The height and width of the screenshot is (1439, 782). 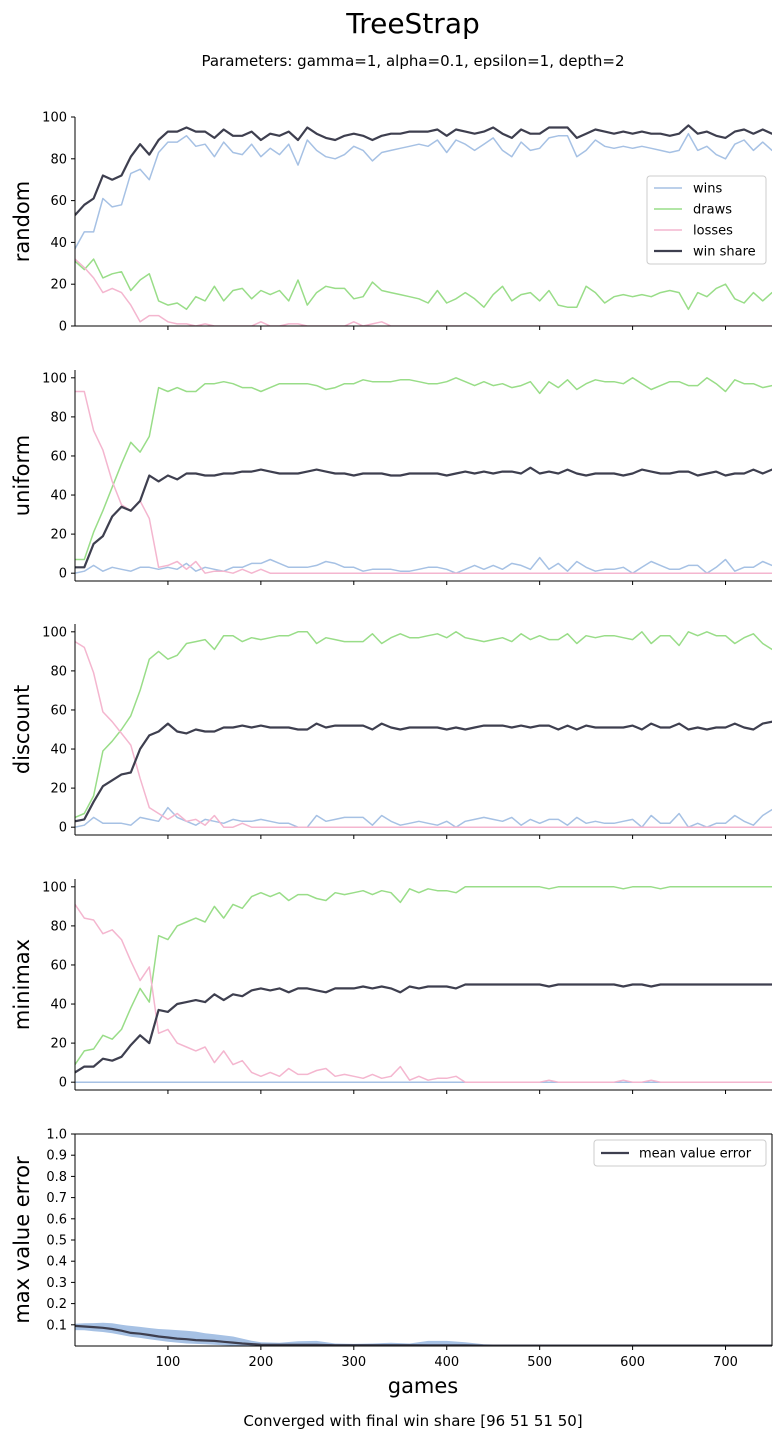 I want to click on discount-y-tick-label: 40, so click(x=58, y=750).